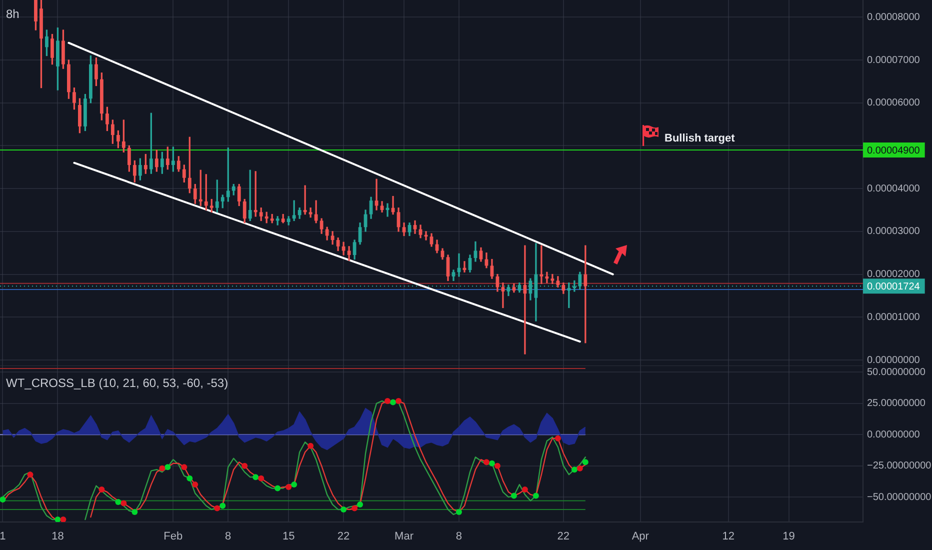 Image resolution: width=932 pixels, height=550 pixels. What do you see at coordinates (893, 60) in the screenshot?
I see `y-tick-label: 0.00007000` at bounding box center [893, 60].